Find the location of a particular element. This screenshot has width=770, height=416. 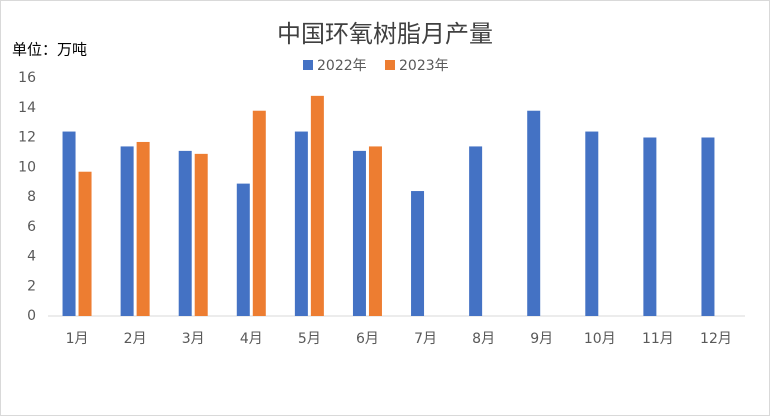

y-tick-label: 2 is located at coordinates (31, 286).